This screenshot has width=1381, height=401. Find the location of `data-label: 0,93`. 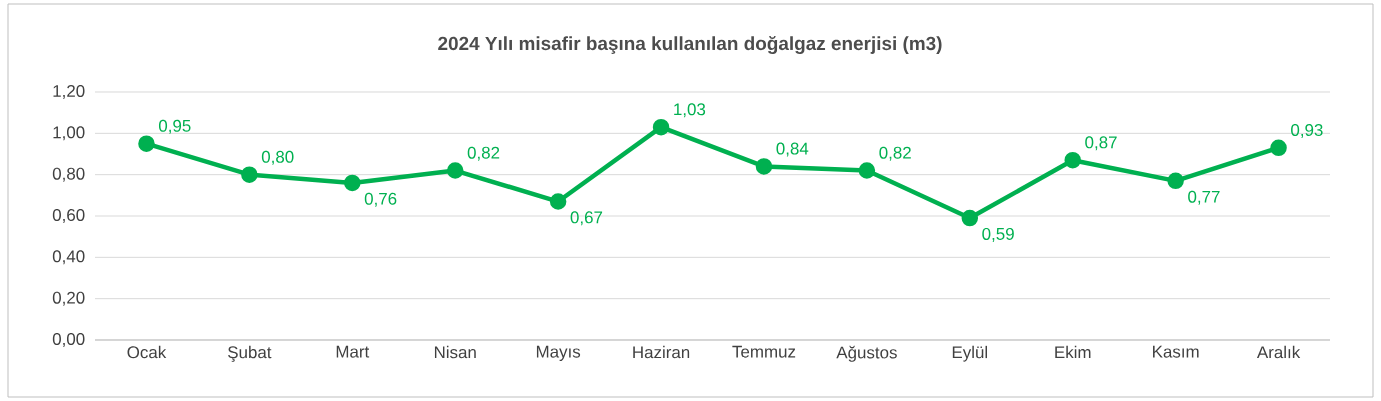

data-label: 0,93 is located at coordinates (1307, 130).